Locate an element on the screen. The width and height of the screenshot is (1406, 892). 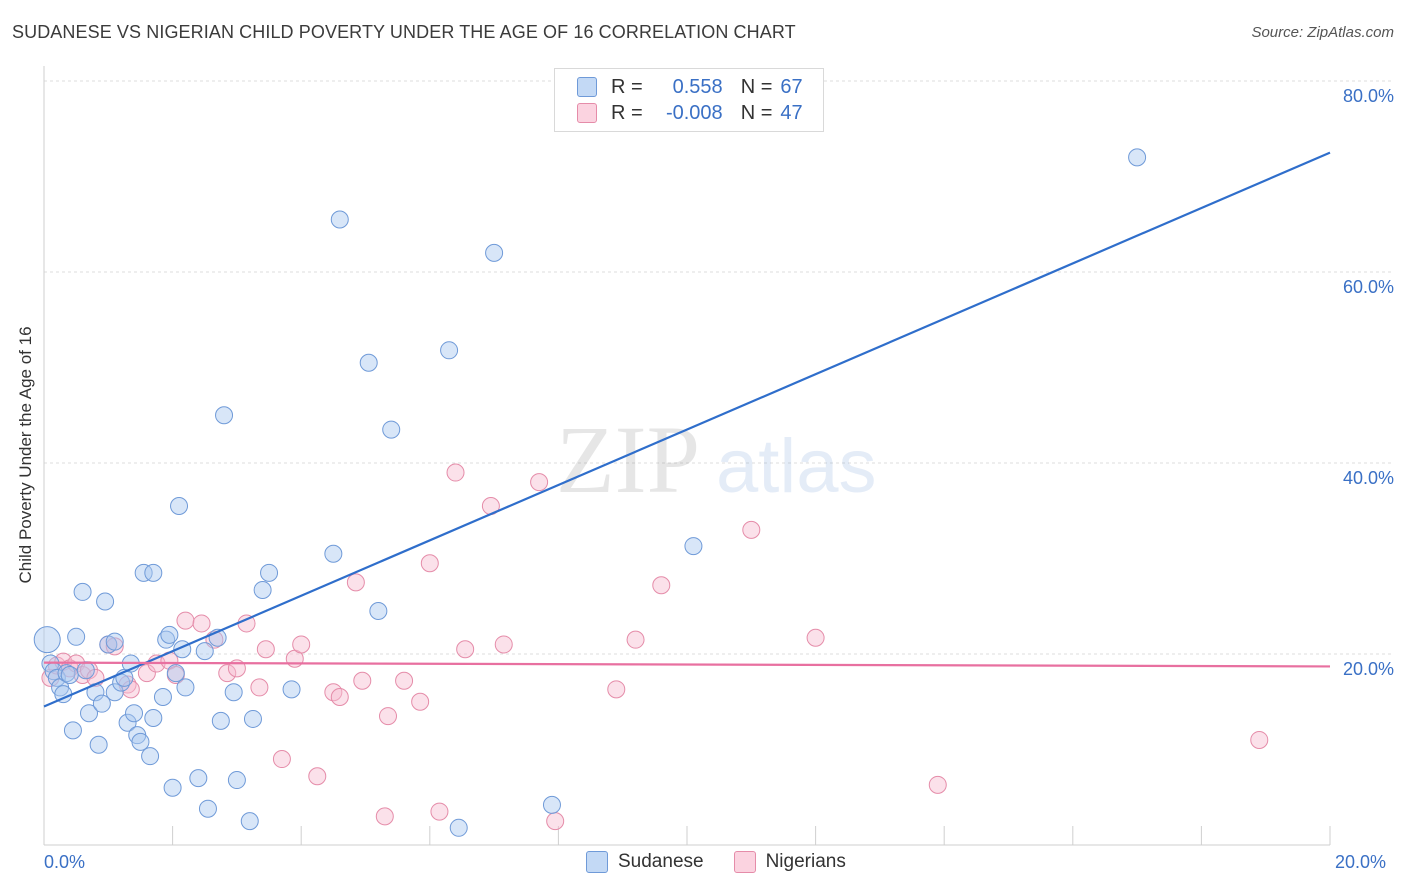
legend-label-nigerians: Nigerians is located at coordinates (805, 861).